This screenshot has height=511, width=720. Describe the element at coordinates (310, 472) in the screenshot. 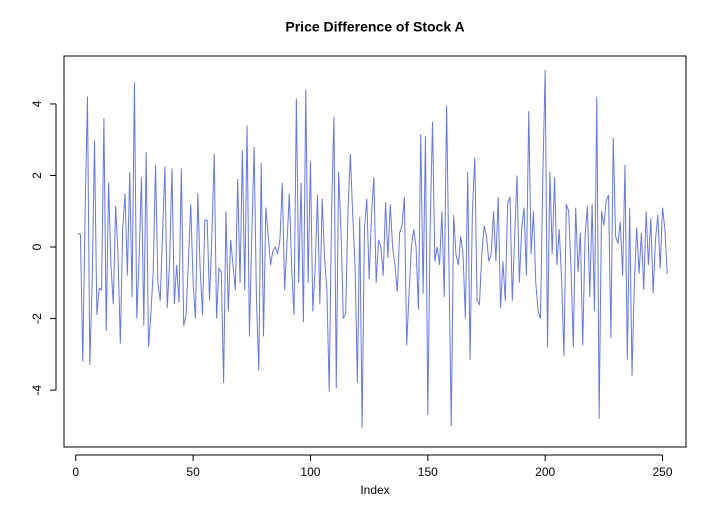

I see `x-tick-label: 100` at that location.